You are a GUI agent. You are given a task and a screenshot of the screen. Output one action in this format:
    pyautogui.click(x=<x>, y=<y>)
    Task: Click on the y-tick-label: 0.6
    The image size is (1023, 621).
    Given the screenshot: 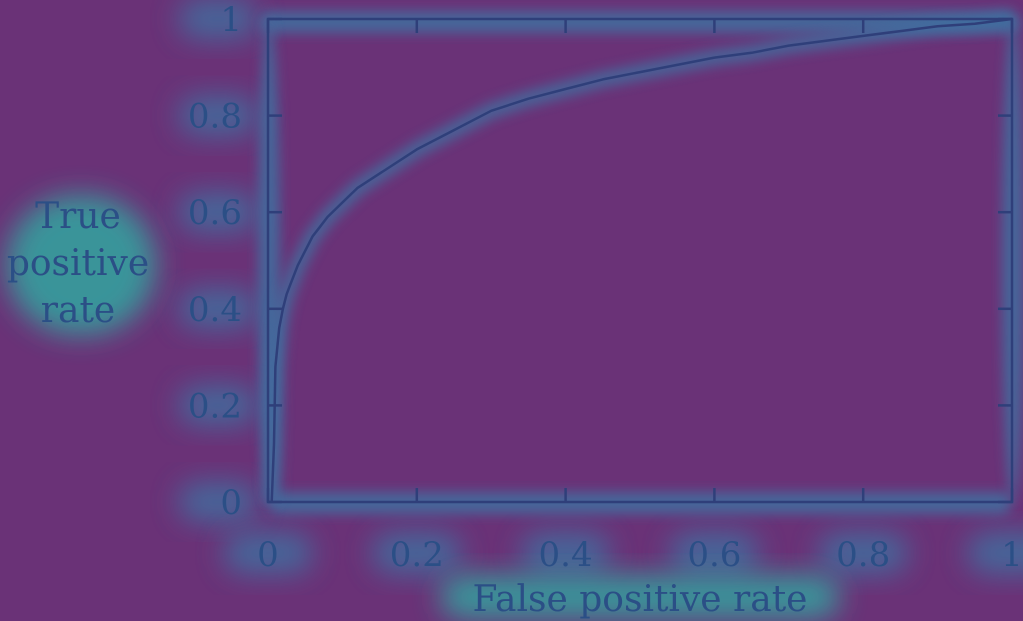 What is the action you would take?
    pyautogui.click(x=215, y=213)
    